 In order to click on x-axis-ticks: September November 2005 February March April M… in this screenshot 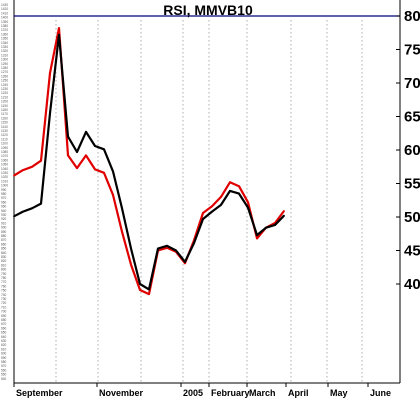, I will do `click(202, 390)`.